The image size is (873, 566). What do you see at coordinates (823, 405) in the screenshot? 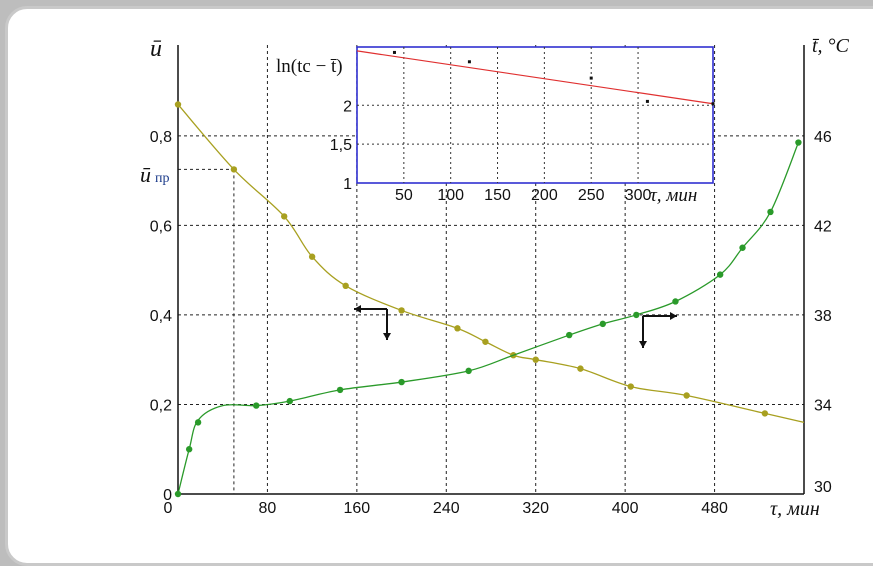
I see `y-right-tick-label: 34` at bounding box center [823, 405].